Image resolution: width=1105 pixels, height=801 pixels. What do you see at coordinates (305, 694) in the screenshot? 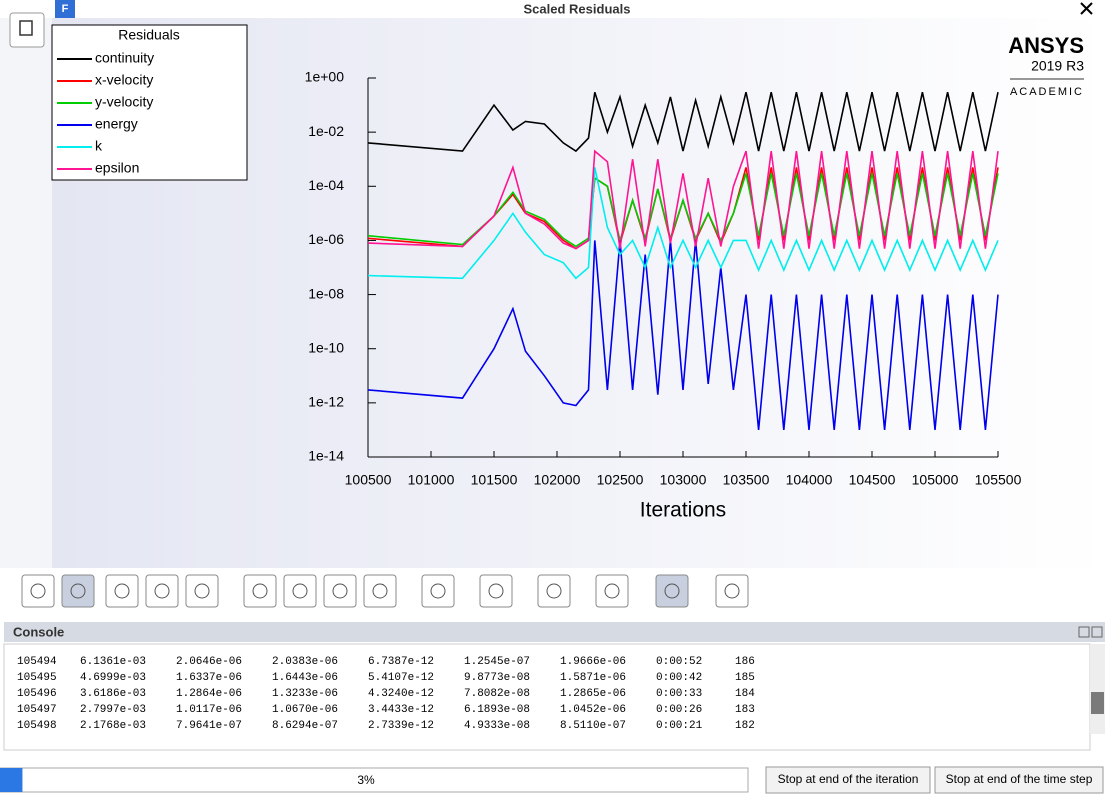
I see `console-cell: 1.3233e-06` at bounding box center [305, 694].